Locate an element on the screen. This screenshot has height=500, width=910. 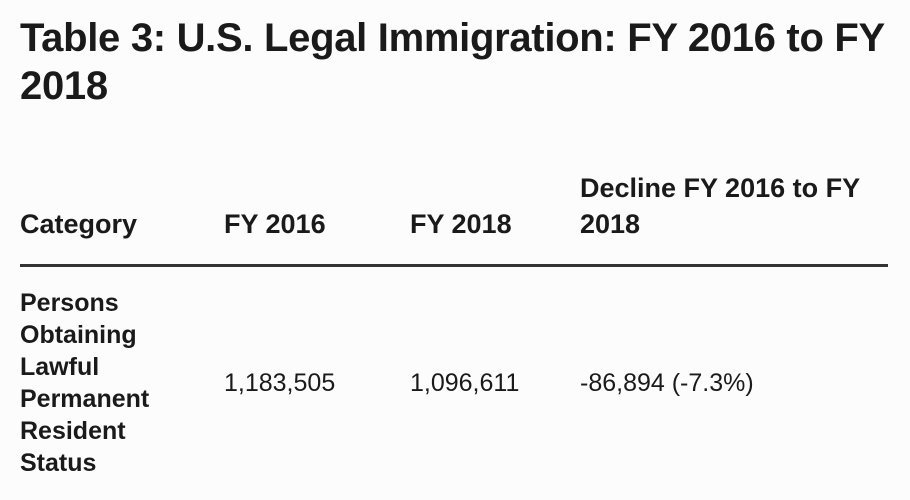
column-header-fy2016: FY 2016 is located at coordinates (317, 218).